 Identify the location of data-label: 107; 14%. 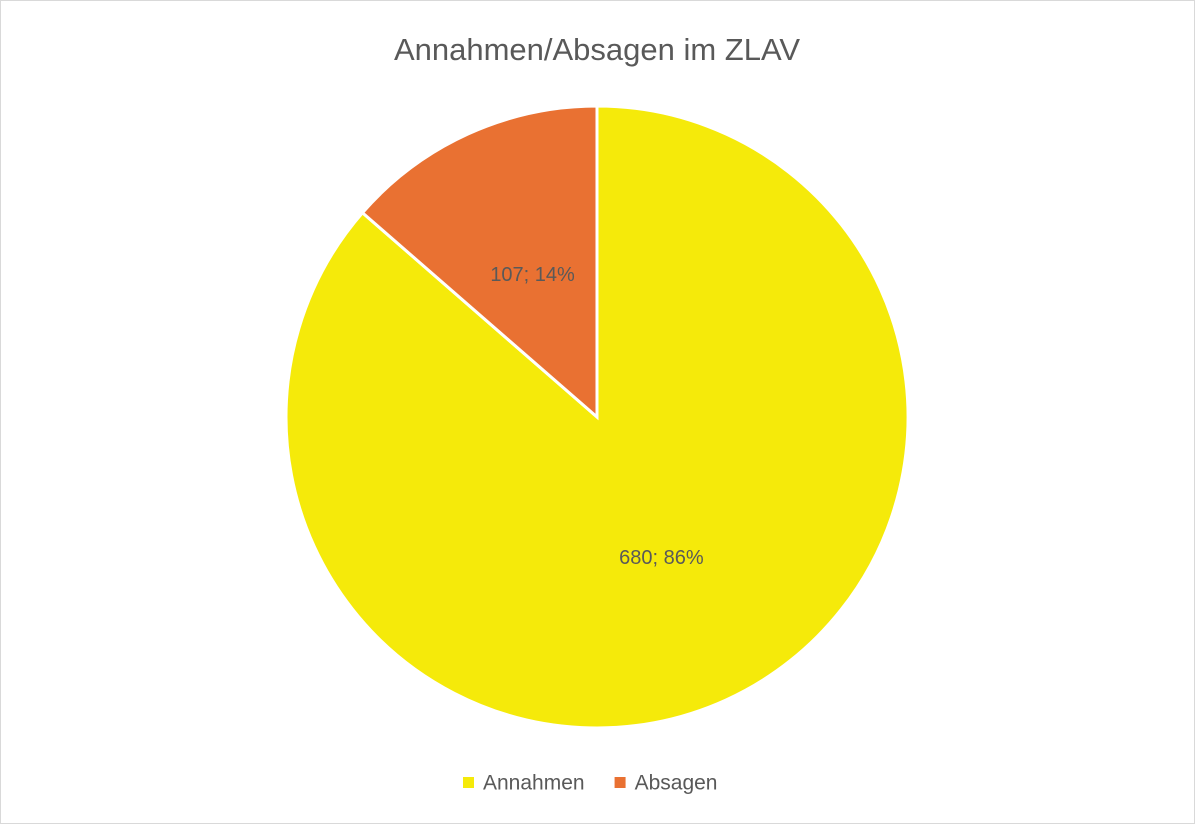
(532, 275).